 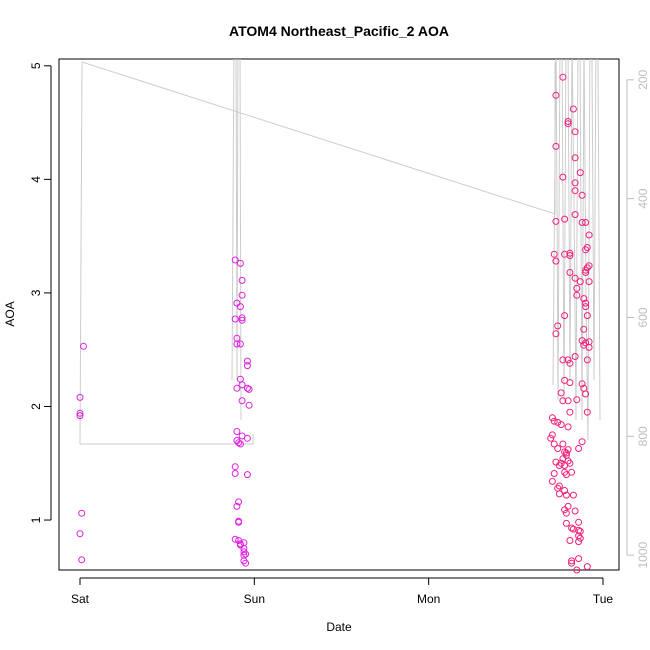 I want to click on x-tick-label: Mon, so click(x=428, y=599).